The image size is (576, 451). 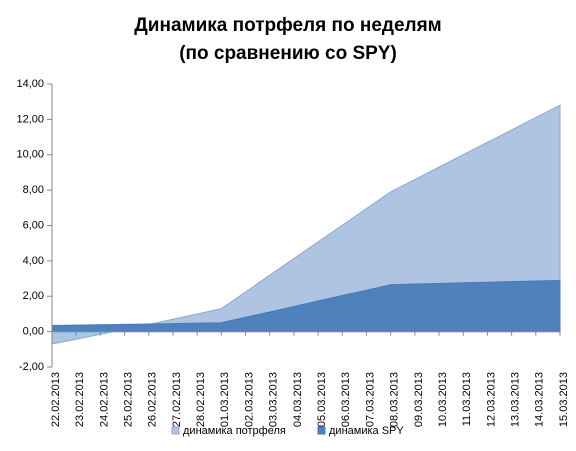 What do you see at coordinates (56, 399) in the screenshot?
I see `x-tick-label: 22.02.2013` at bounding box center [56, 399].